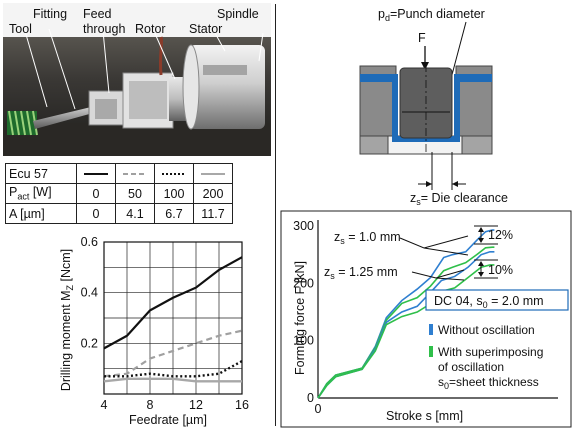  What do you see at coordinates (303, 226) in the screenshot?
I see `y-tick-label: 300` at bounding box center [303, 226].